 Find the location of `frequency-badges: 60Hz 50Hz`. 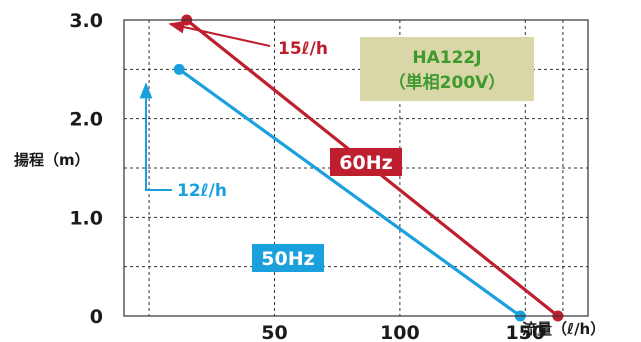

frequency-badges: 60Hz 50Hz is located at coordinates (327, 210).